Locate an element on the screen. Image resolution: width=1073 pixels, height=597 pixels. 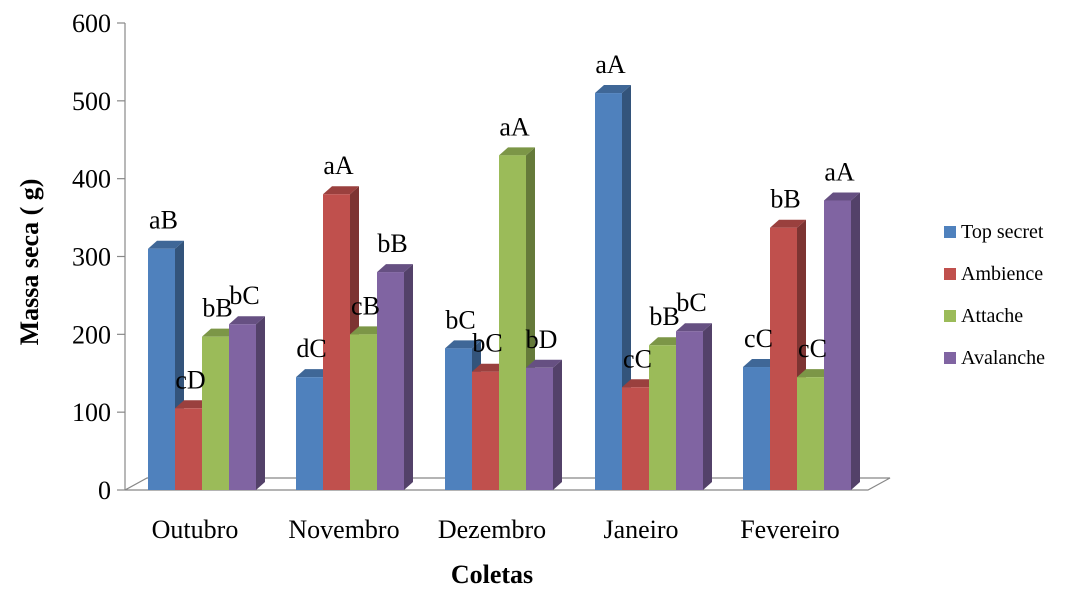
y-tick-label: 0 is located at coordinates (104, 490).